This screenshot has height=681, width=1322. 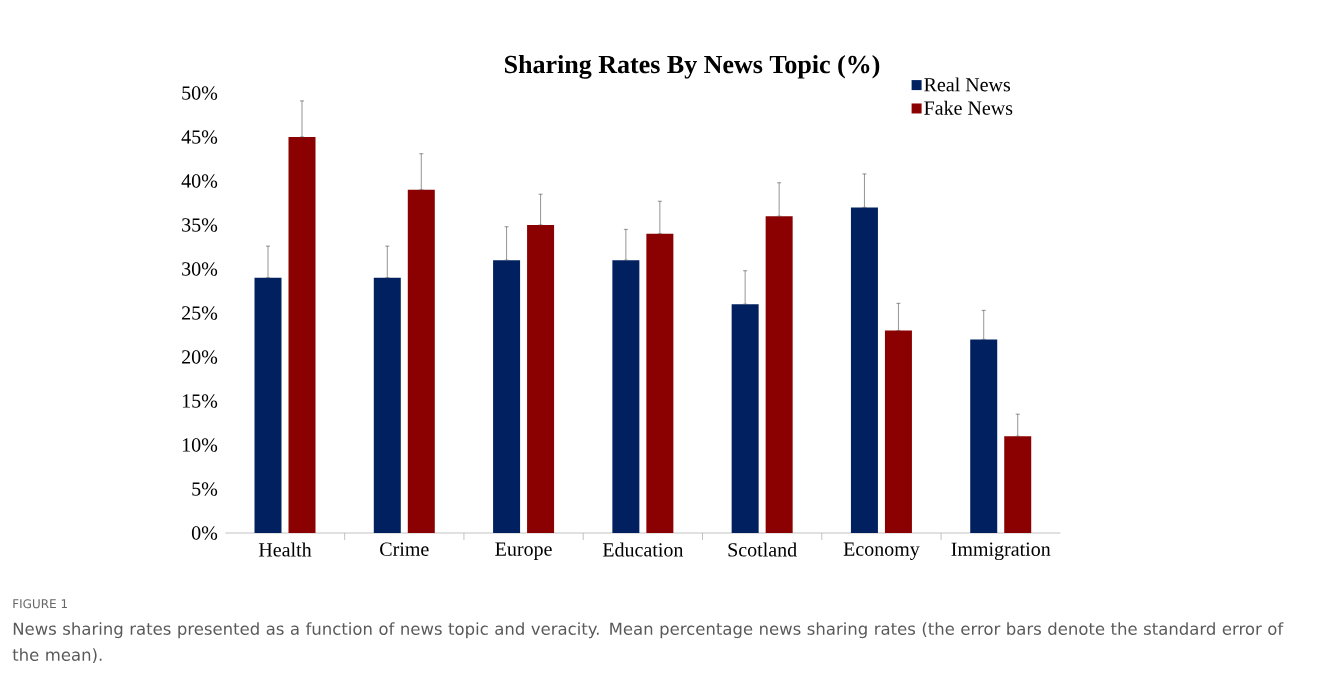 I want to click on y-tick-label: 5%, so click(x=205, y=489).